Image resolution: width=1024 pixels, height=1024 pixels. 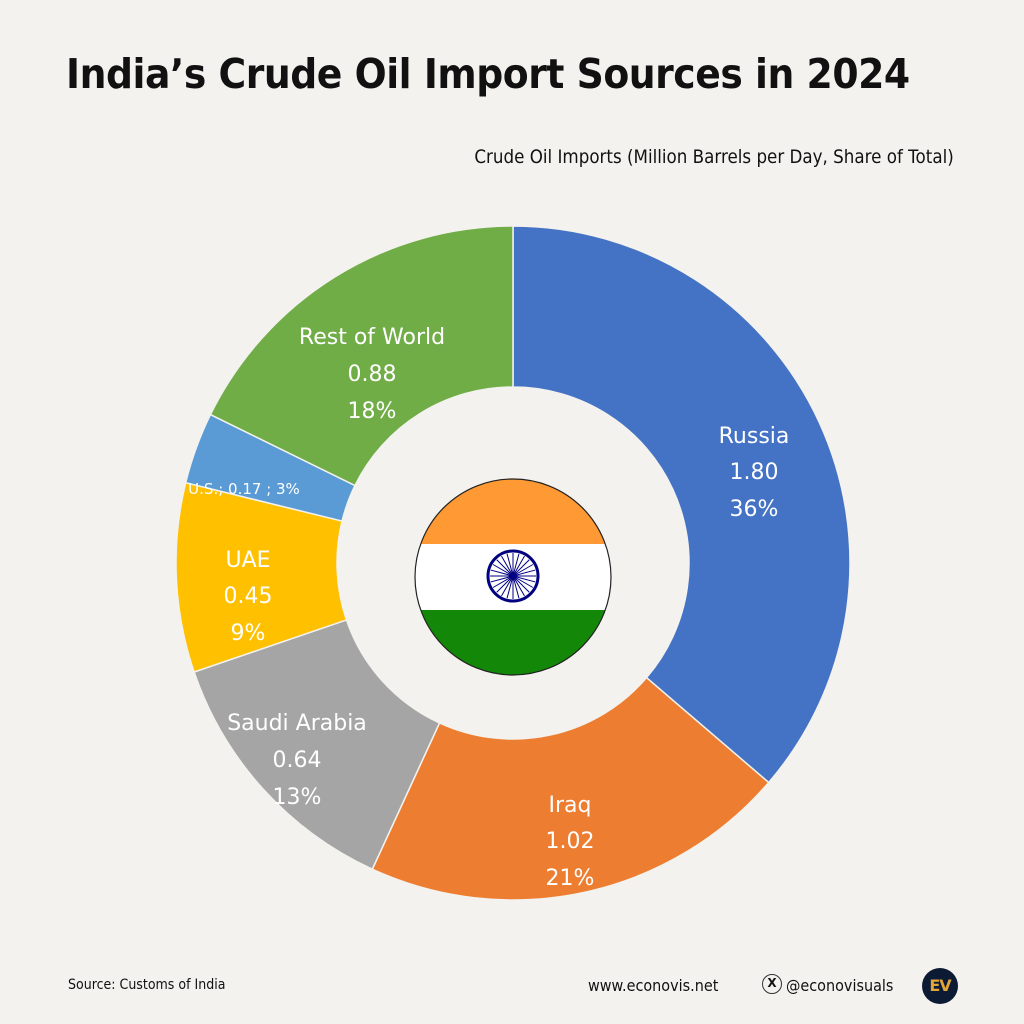 I want to click on svg-text: 0.64, so click(x=297, y=760).